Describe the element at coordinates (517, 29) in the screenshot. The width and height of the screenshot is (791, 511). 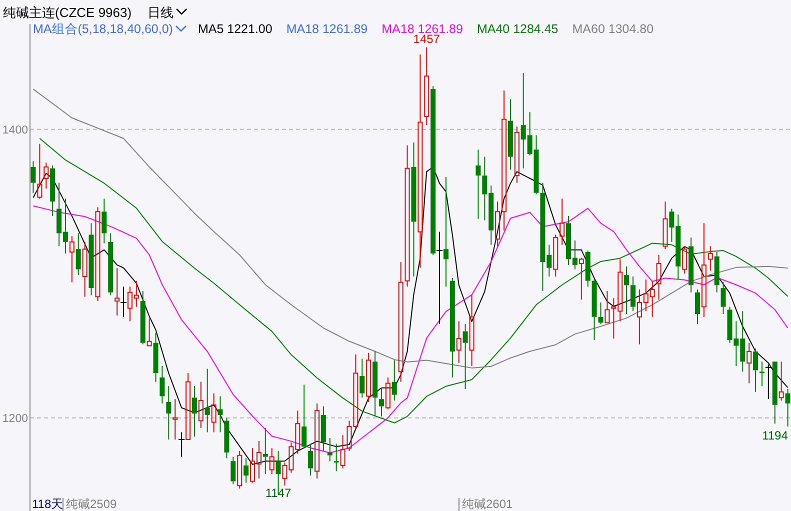
I see `text: MA40 1284.45` at that location.